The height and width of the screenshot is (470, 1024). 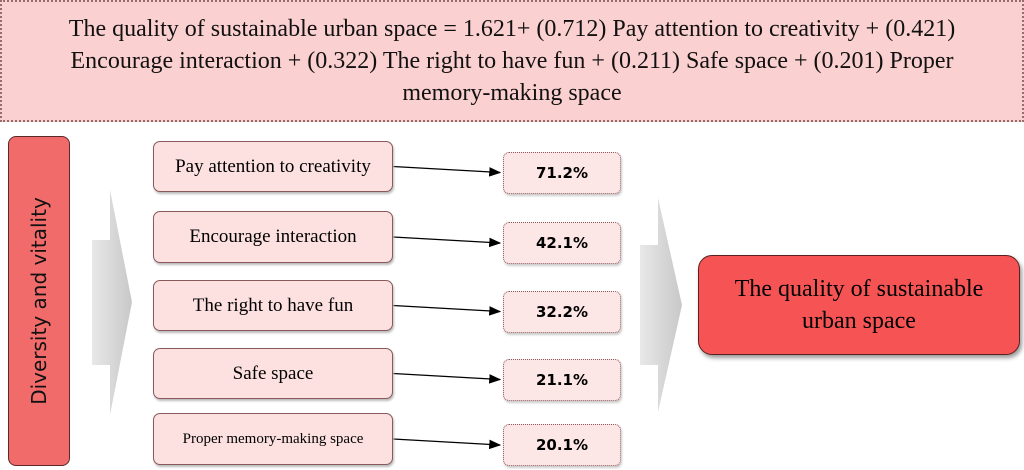 I want to click on result-box: The quality of sustainable urban space, so click(x=859, y=305).